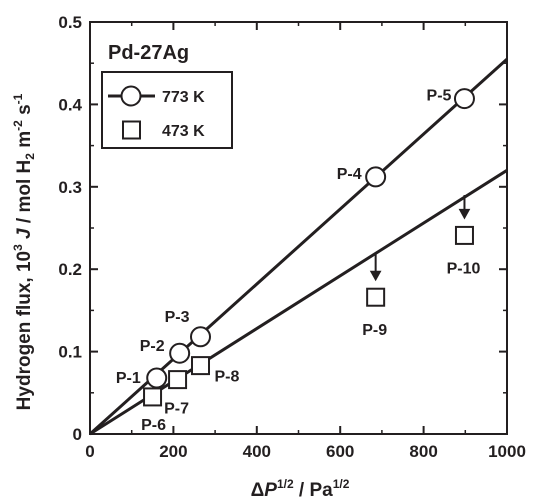 The image size is (533, 502). What do you see at coordinates (148, 53) in the screenshot?
I see `chart-title: Pd-27Ag` at bounding box center [148, 53].